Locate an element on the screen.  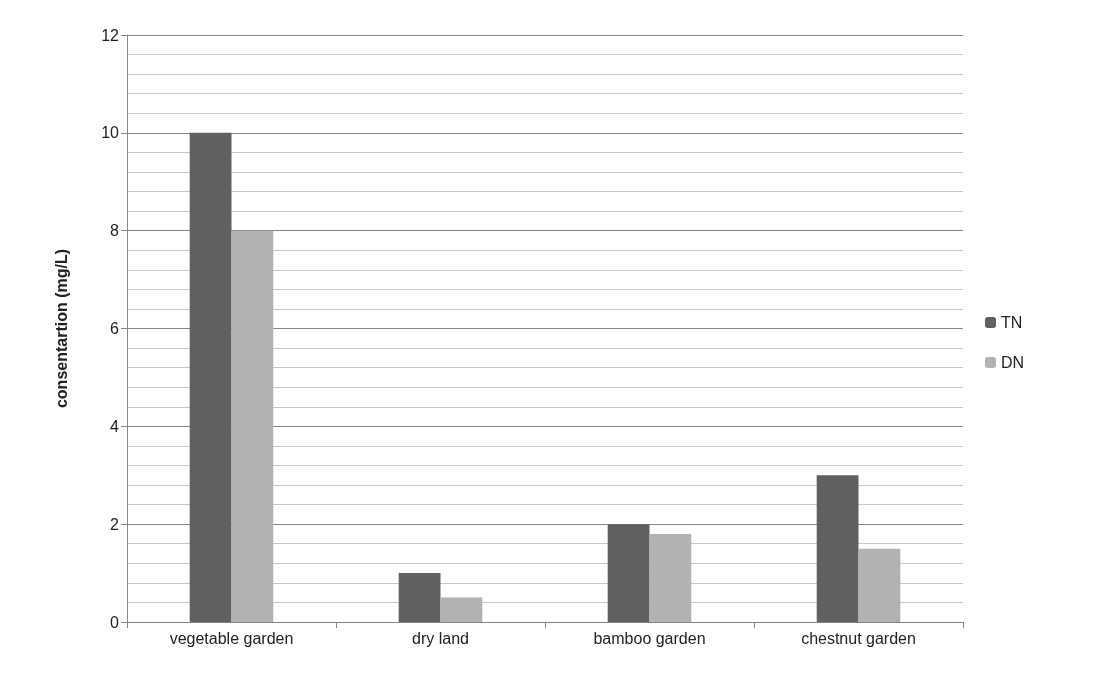
x-tick-label: vegetable garden is located at coordinates (231, 638).